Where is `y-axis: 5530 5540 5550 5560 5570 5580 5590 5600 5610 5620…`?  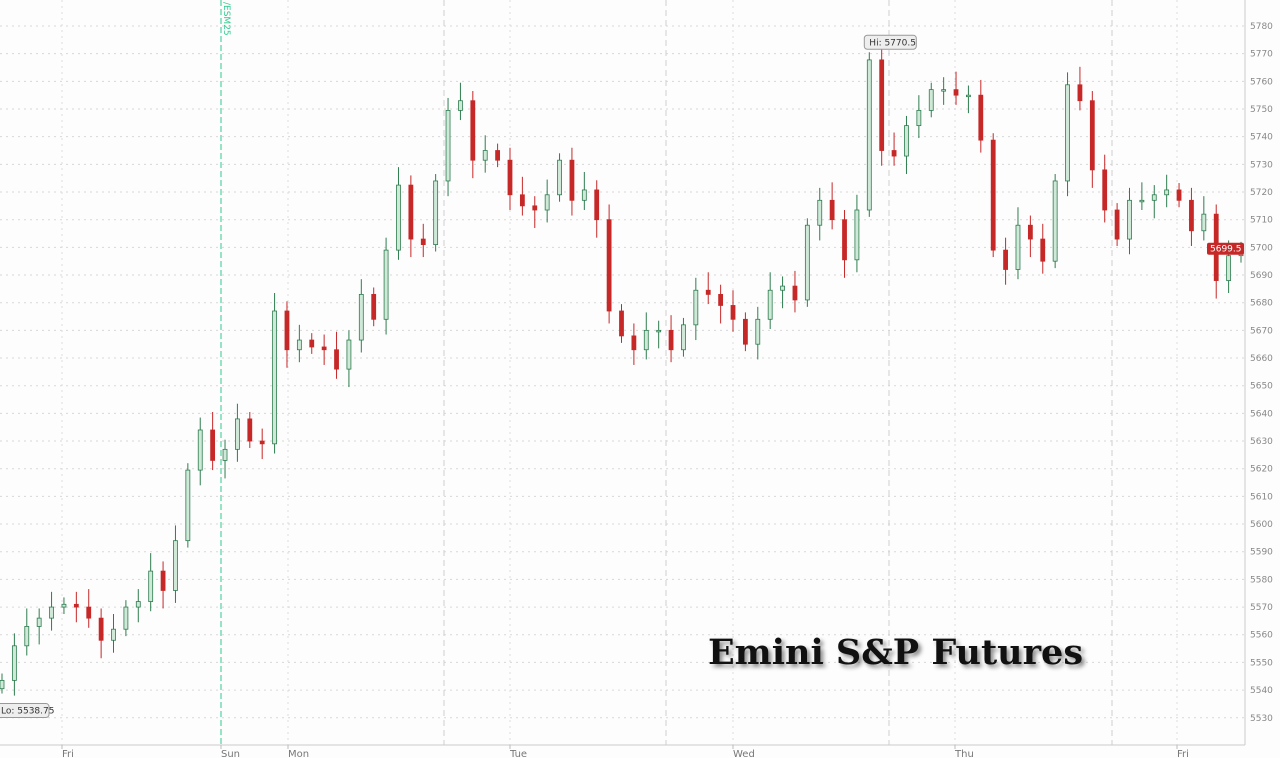 y-axis: 5530 5540 5550 5560 5570 5580 5590 5600 5610 5620… is located at coordinates (1258, 372).